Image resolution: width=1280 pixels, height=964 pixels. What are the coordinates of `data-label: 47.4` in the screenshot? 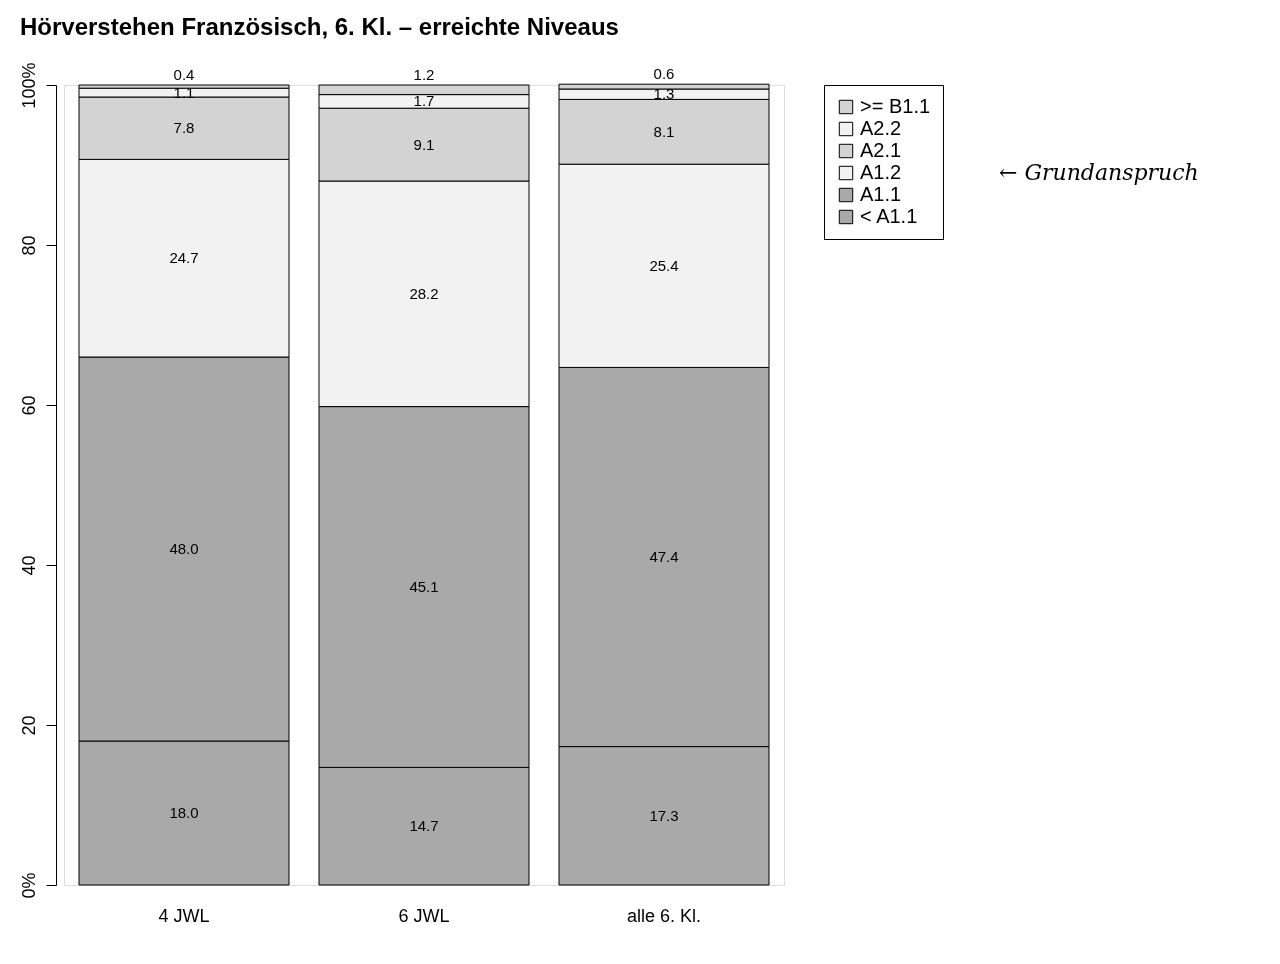 It's located at (664, 556).